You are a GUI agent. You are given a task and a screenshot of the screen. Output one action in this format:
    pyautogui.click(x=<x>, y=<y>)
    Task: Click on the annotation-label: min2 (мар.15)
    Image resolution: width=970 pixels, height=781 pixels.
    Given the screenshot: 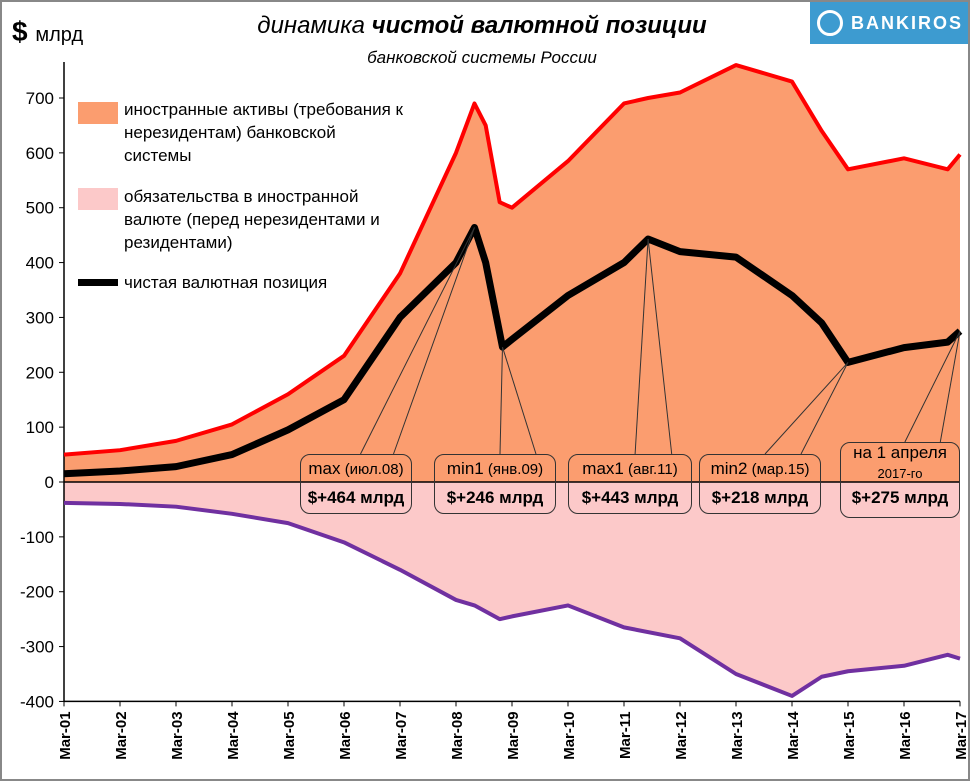 What is the action you would take?
    pyautogui.click(x=760, y=468)
    